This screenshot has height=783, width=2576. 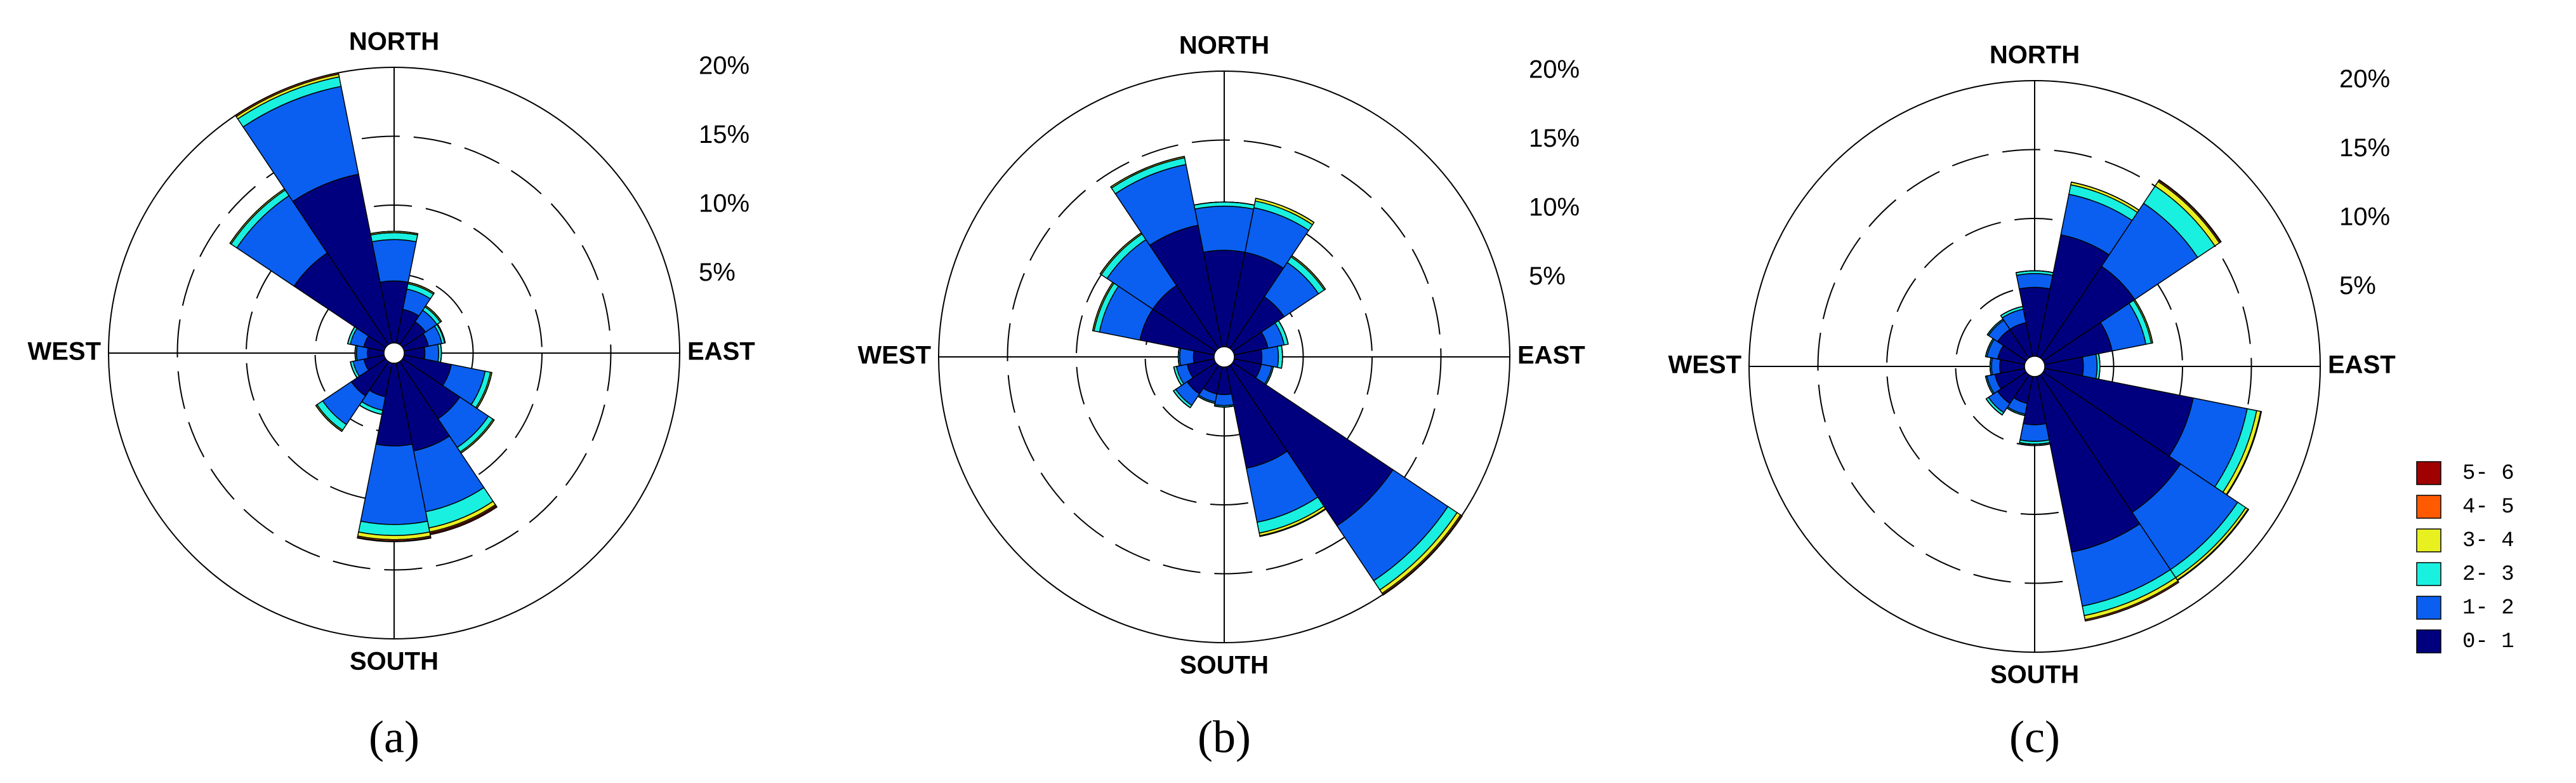 What do you see at coordinates (2034, 737) in the screenshot?
I see `caption: (c)` at bounding box center [2034, 737].